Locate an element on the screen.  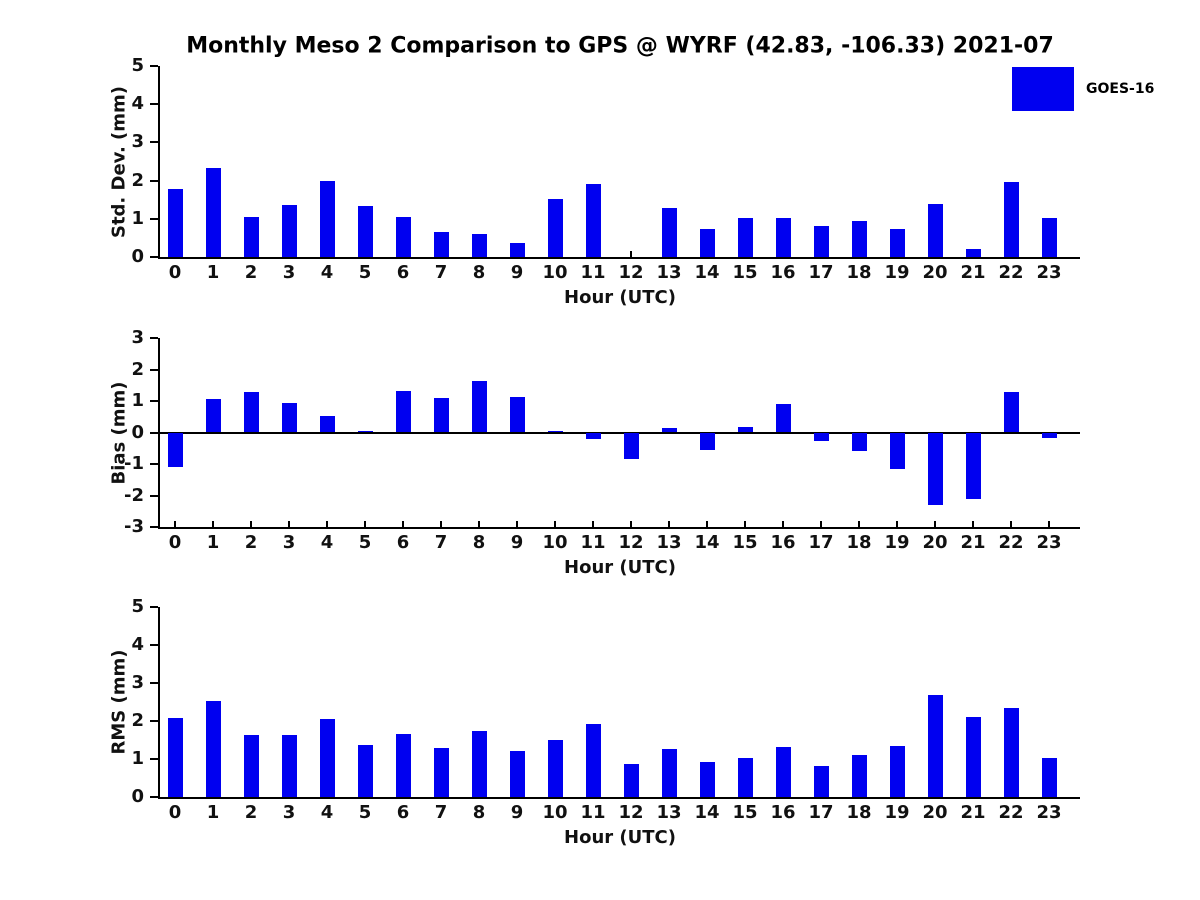
x-tick-label: 8 is located at coordinates (479, 812).